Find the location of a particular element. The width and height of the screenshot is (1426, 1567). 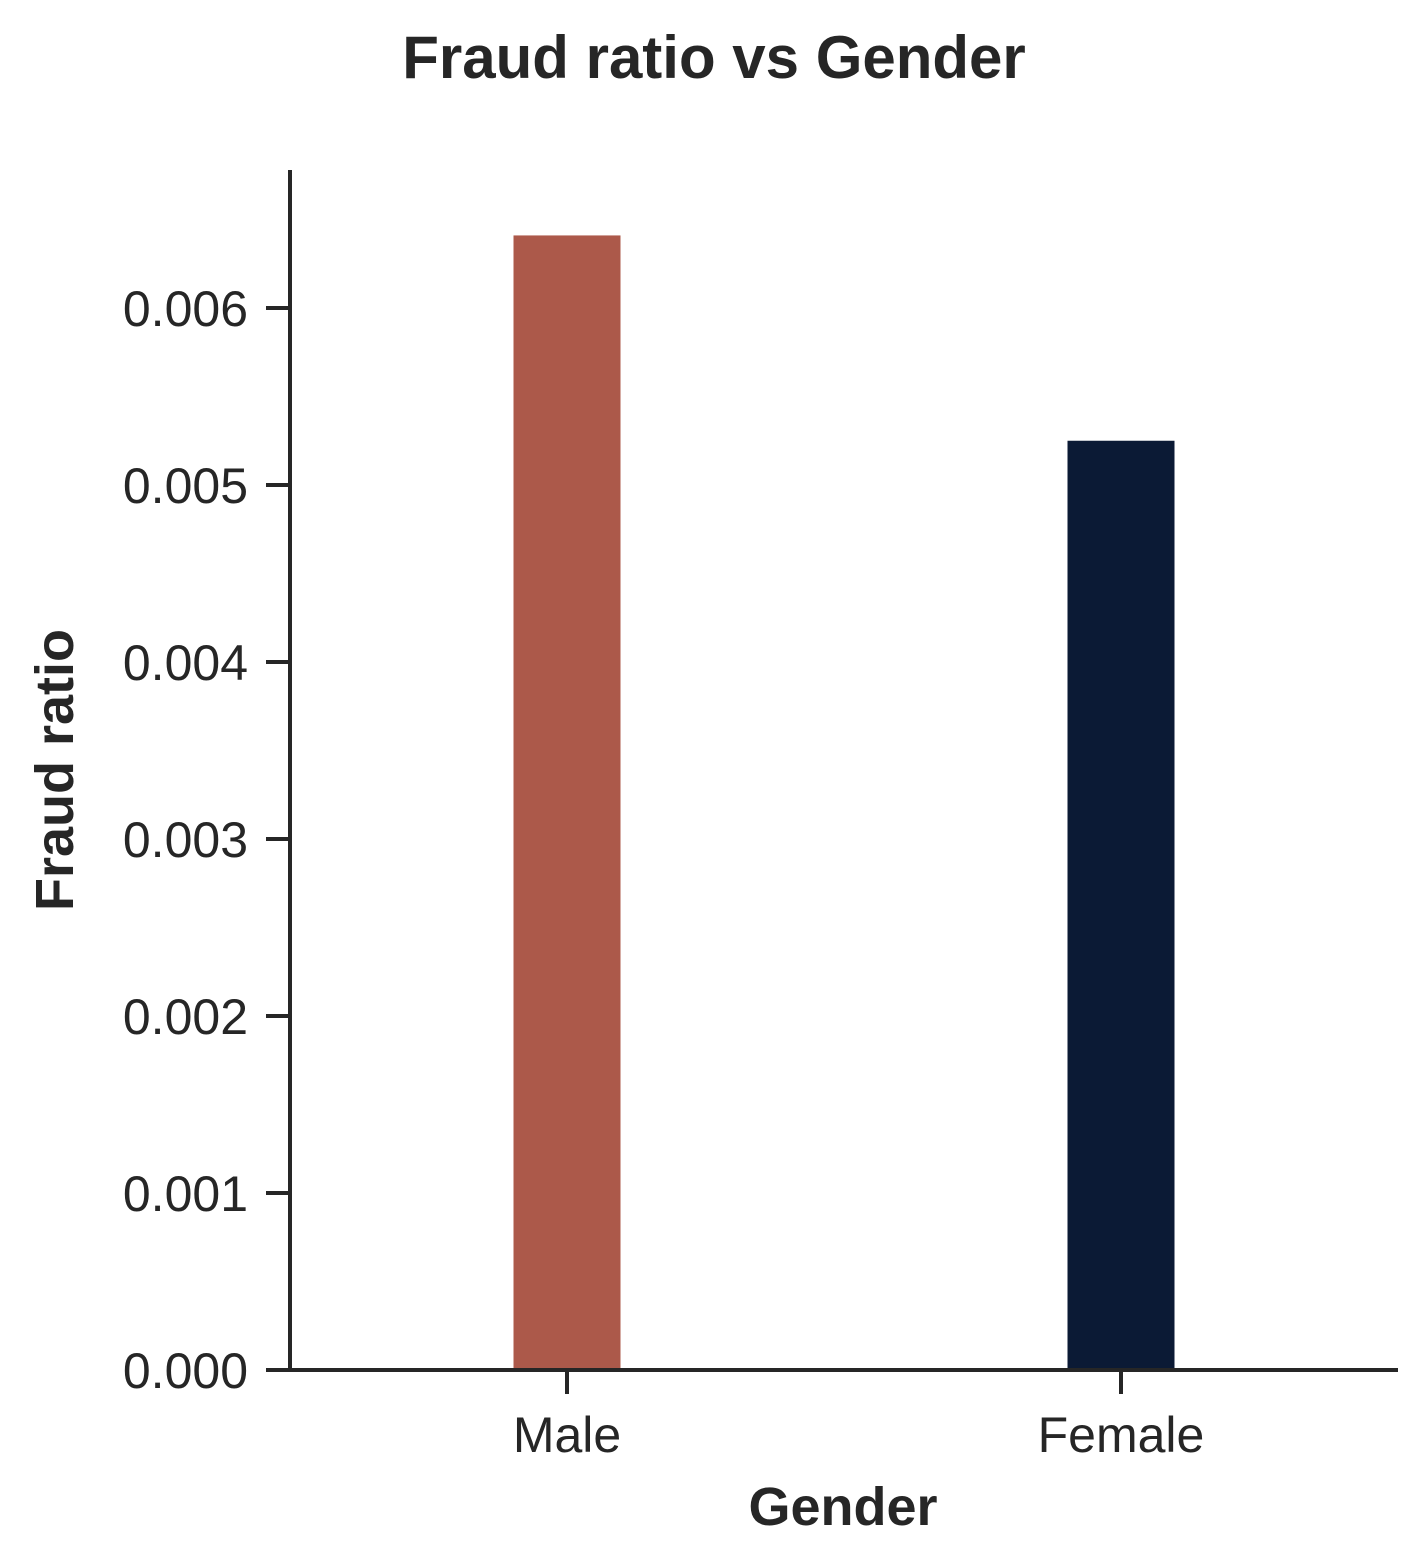

chart-title: Fraud ratio vs Gender is located at coordinates (714, 57).